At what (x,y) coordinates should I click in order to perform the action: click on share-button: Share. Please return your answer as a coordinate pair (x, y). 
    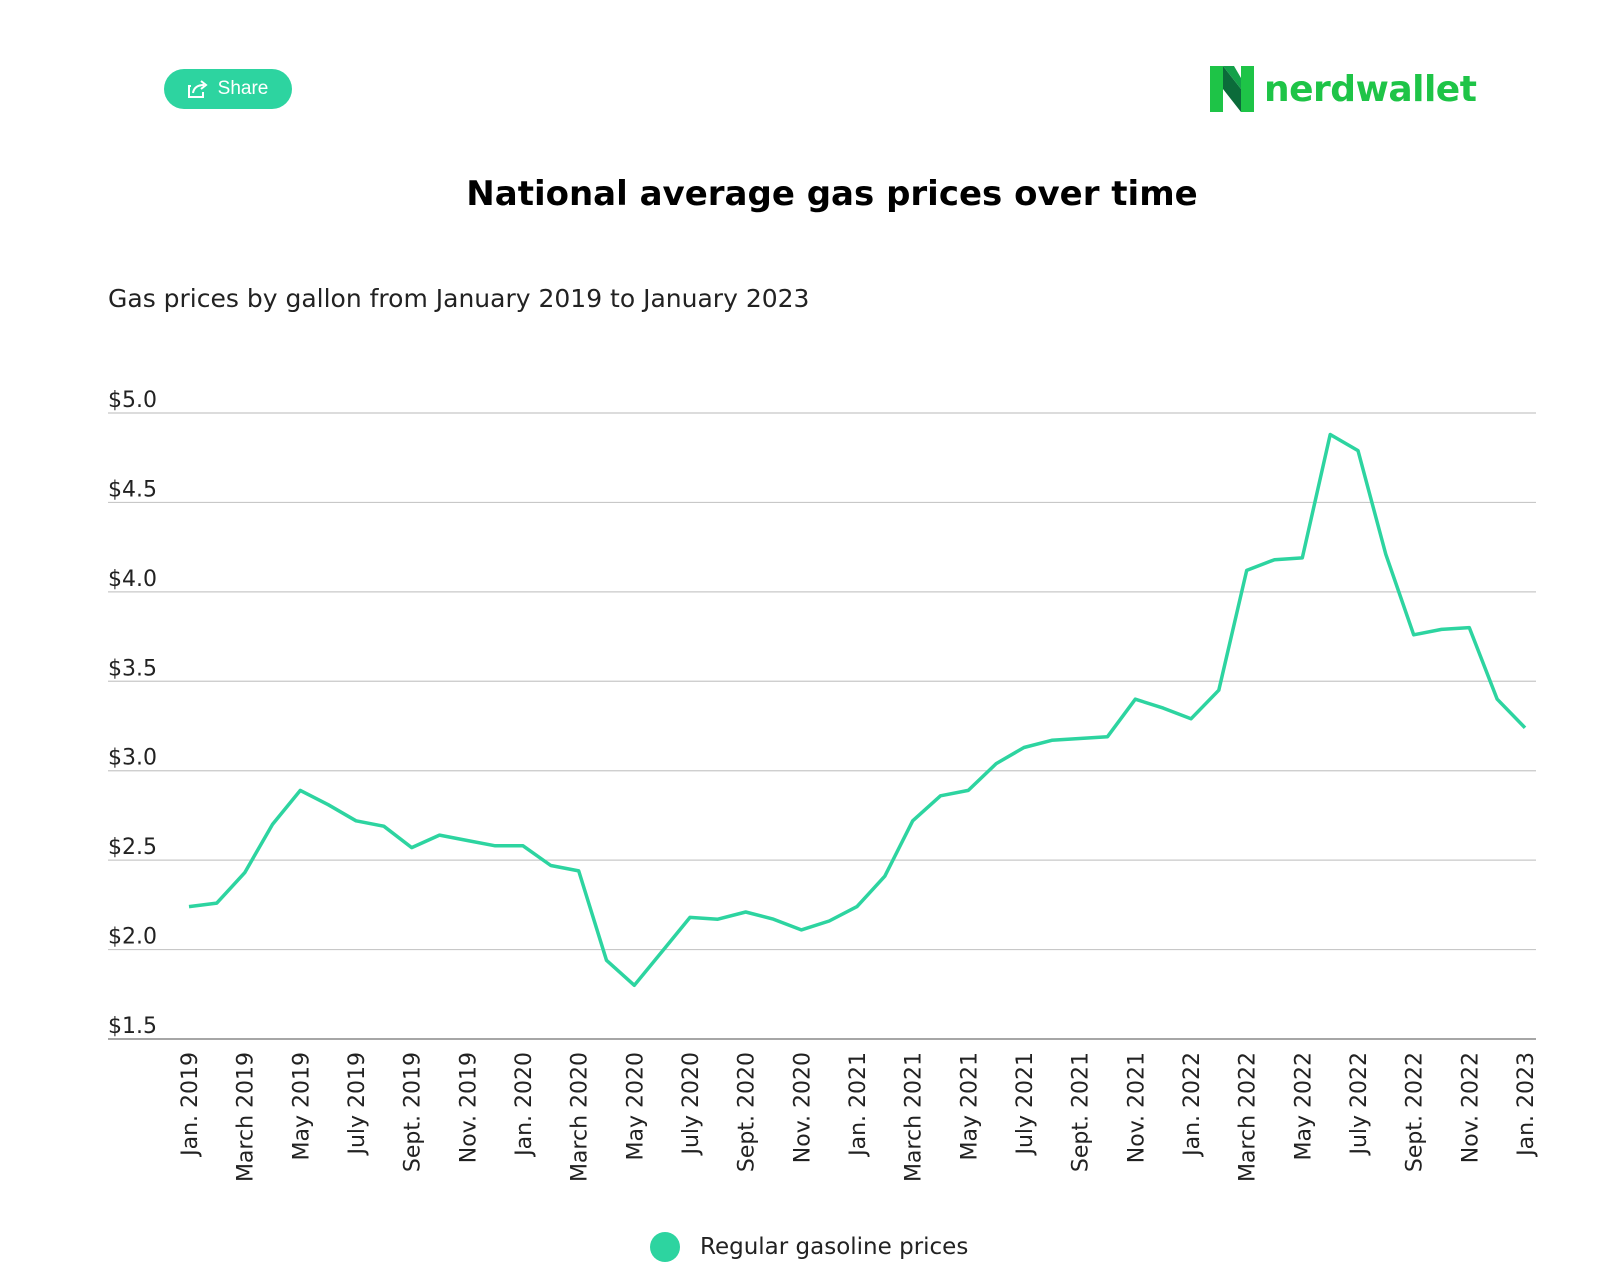
    Looking at the image, I should click on (228, 89).